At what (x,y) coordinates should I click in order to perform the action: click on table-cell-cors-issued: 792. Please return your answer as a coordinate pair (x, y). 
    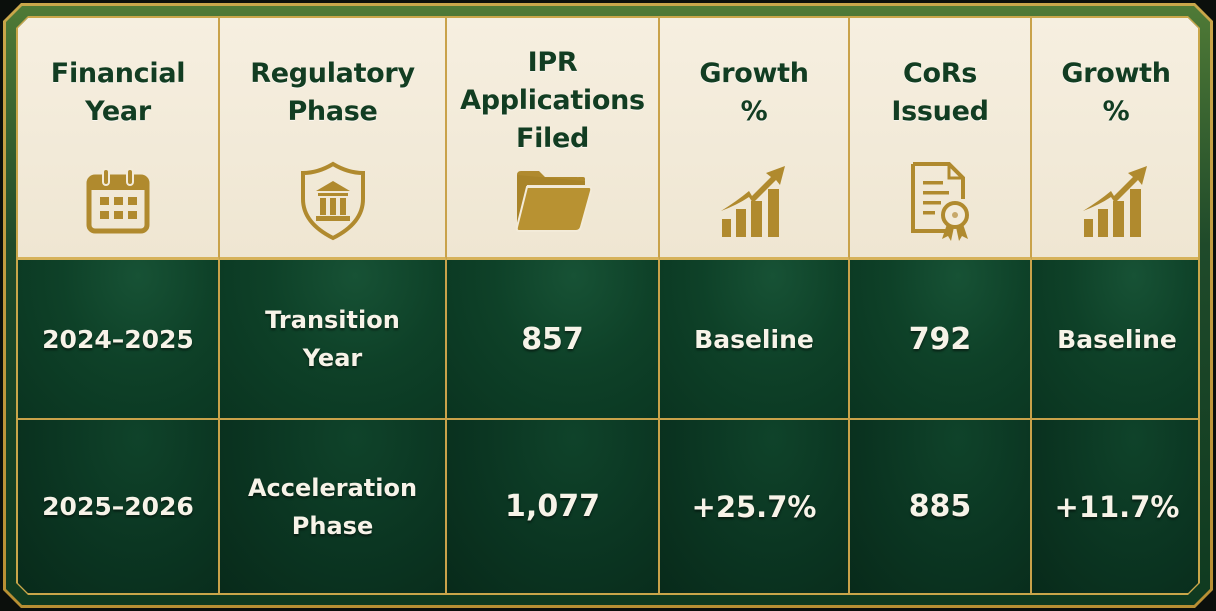
    Looking at the image, I should click on (941, 340).